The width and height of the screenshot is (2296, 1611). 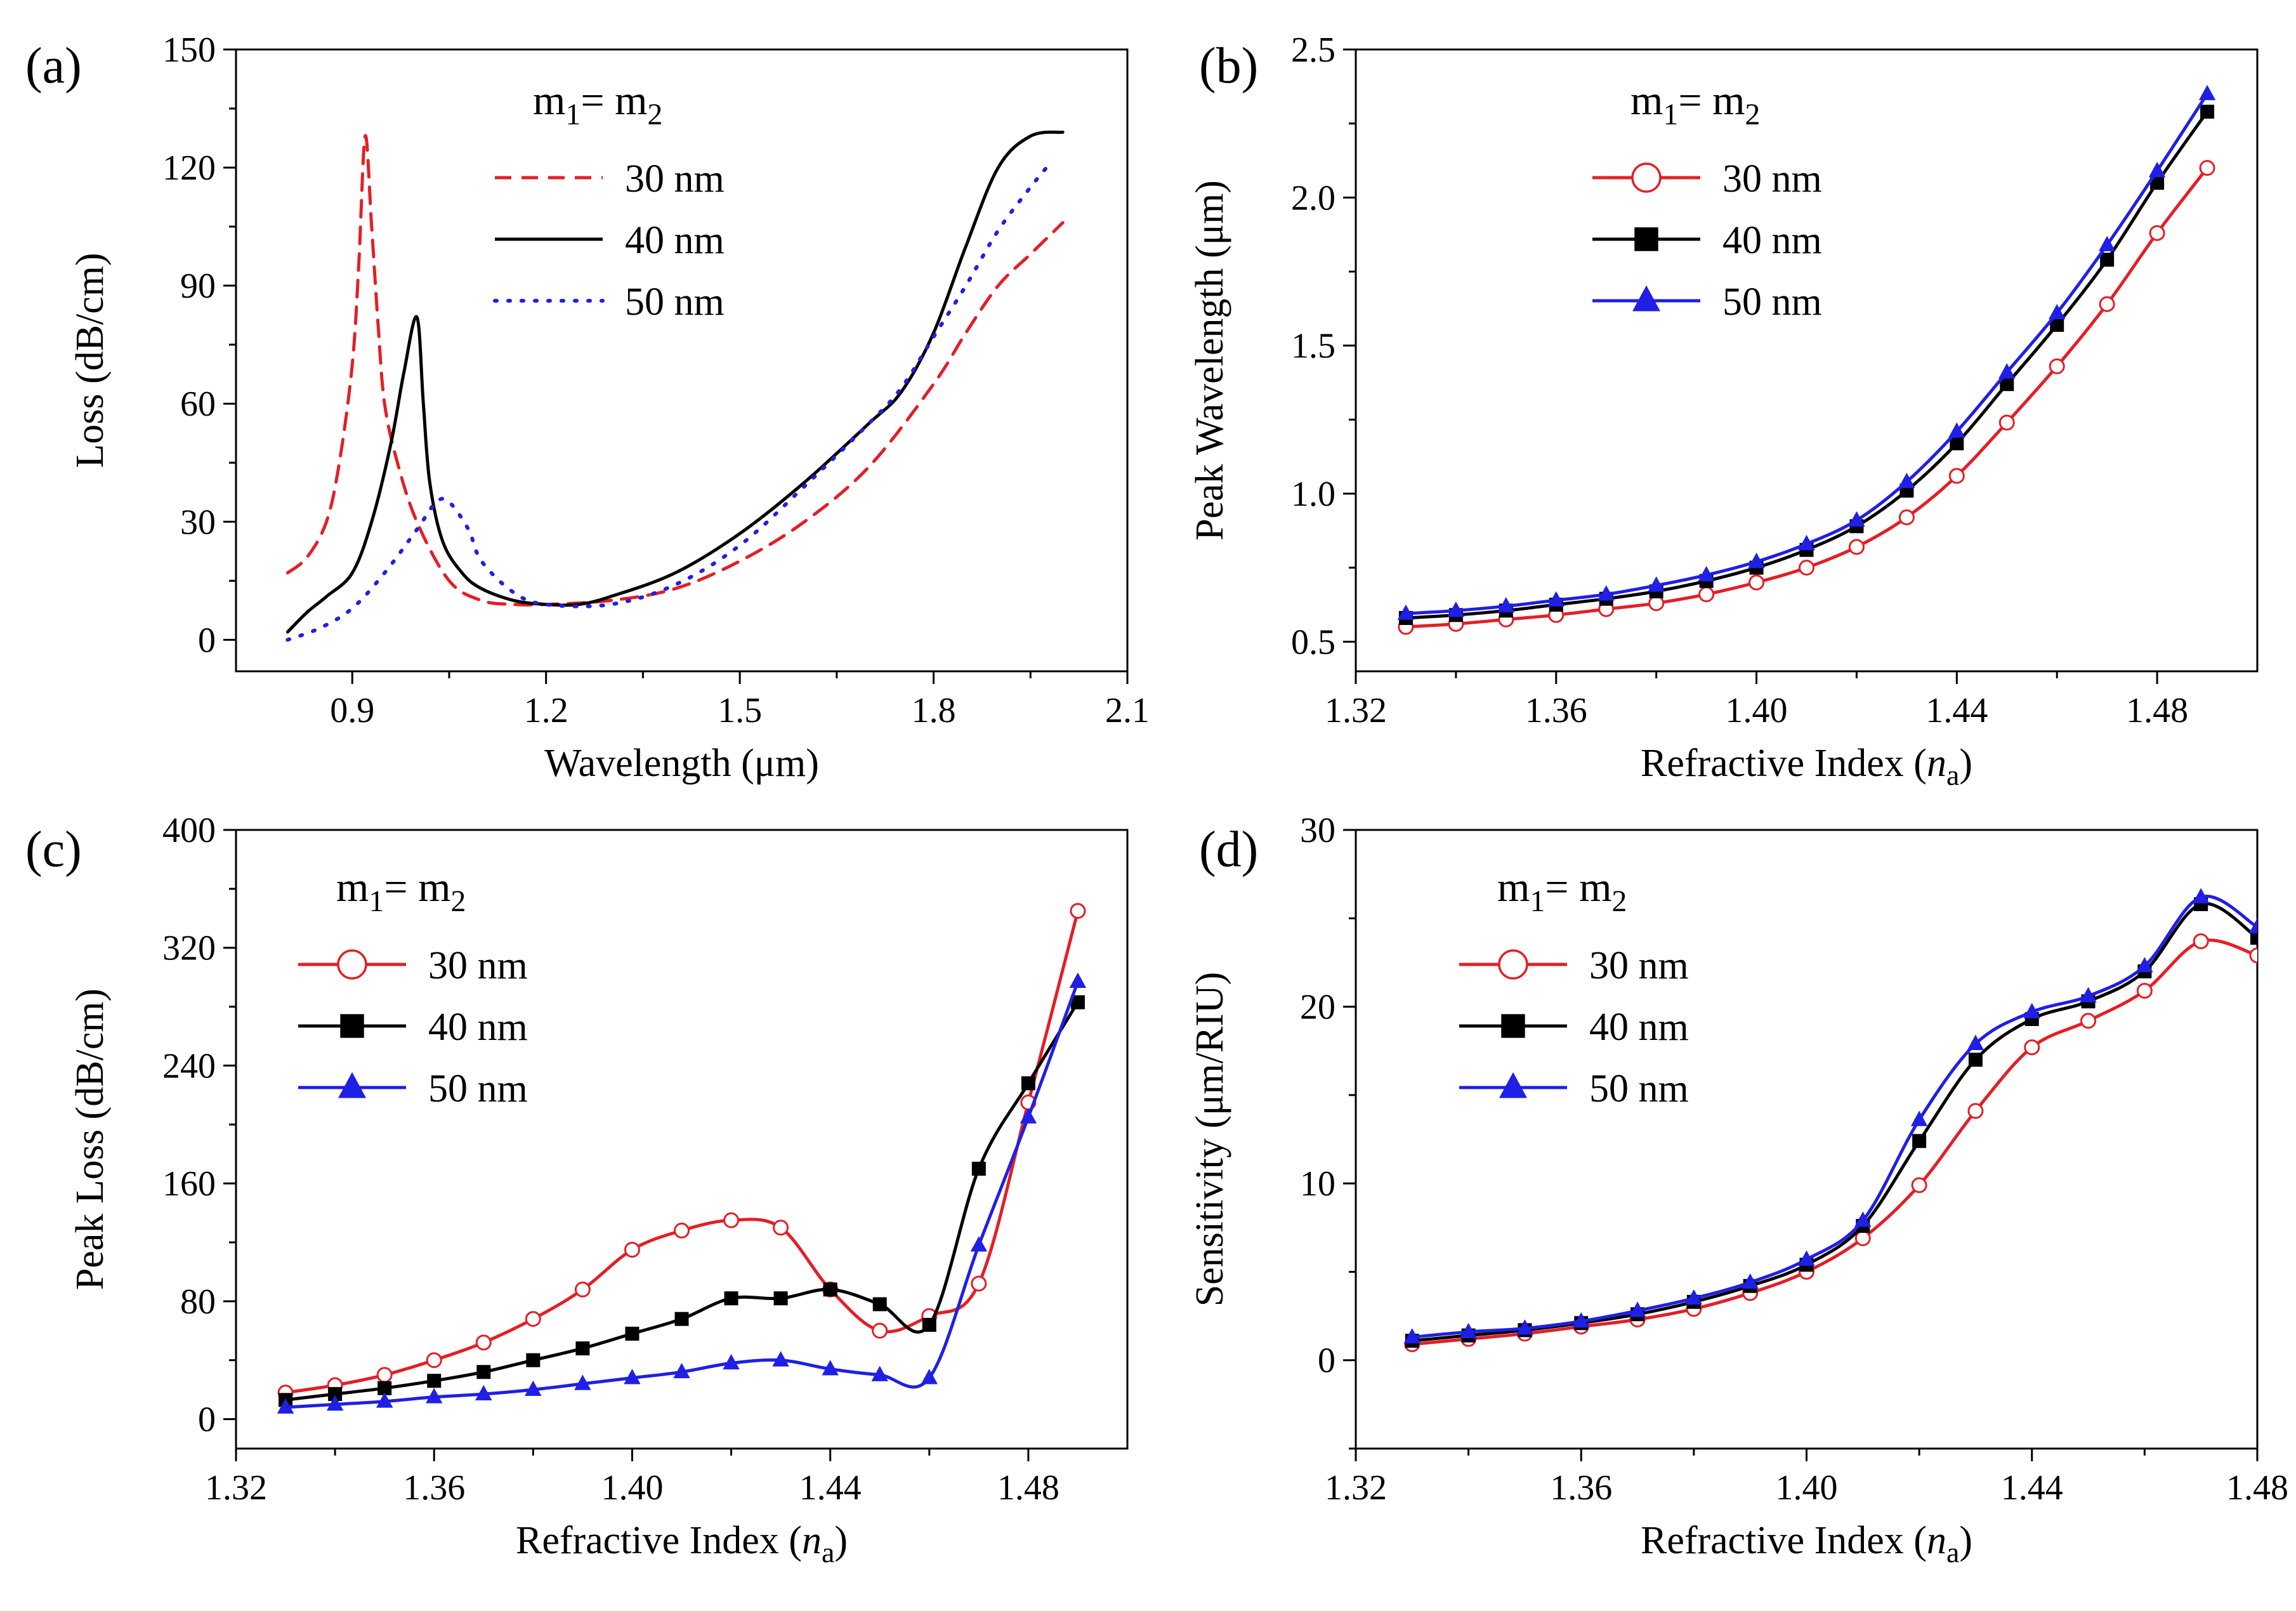 What do you see at coordinates (740, 711) in the screenshot?
I see `x-tick-label: 1.5` at bounding box center [740, 711].